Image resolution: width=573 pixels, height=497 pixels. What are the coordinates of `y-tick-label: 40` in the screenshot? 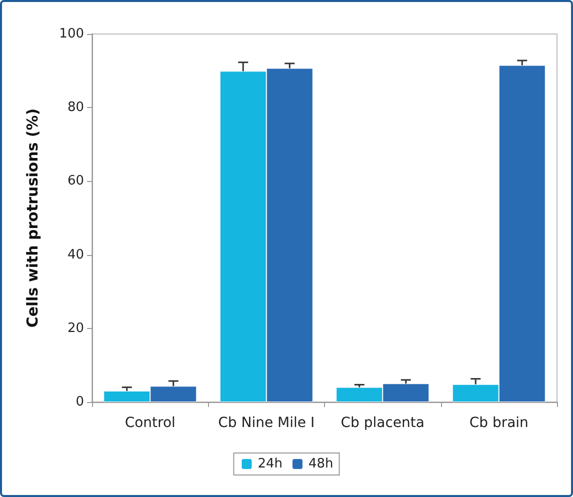 It's located at (75, 254).